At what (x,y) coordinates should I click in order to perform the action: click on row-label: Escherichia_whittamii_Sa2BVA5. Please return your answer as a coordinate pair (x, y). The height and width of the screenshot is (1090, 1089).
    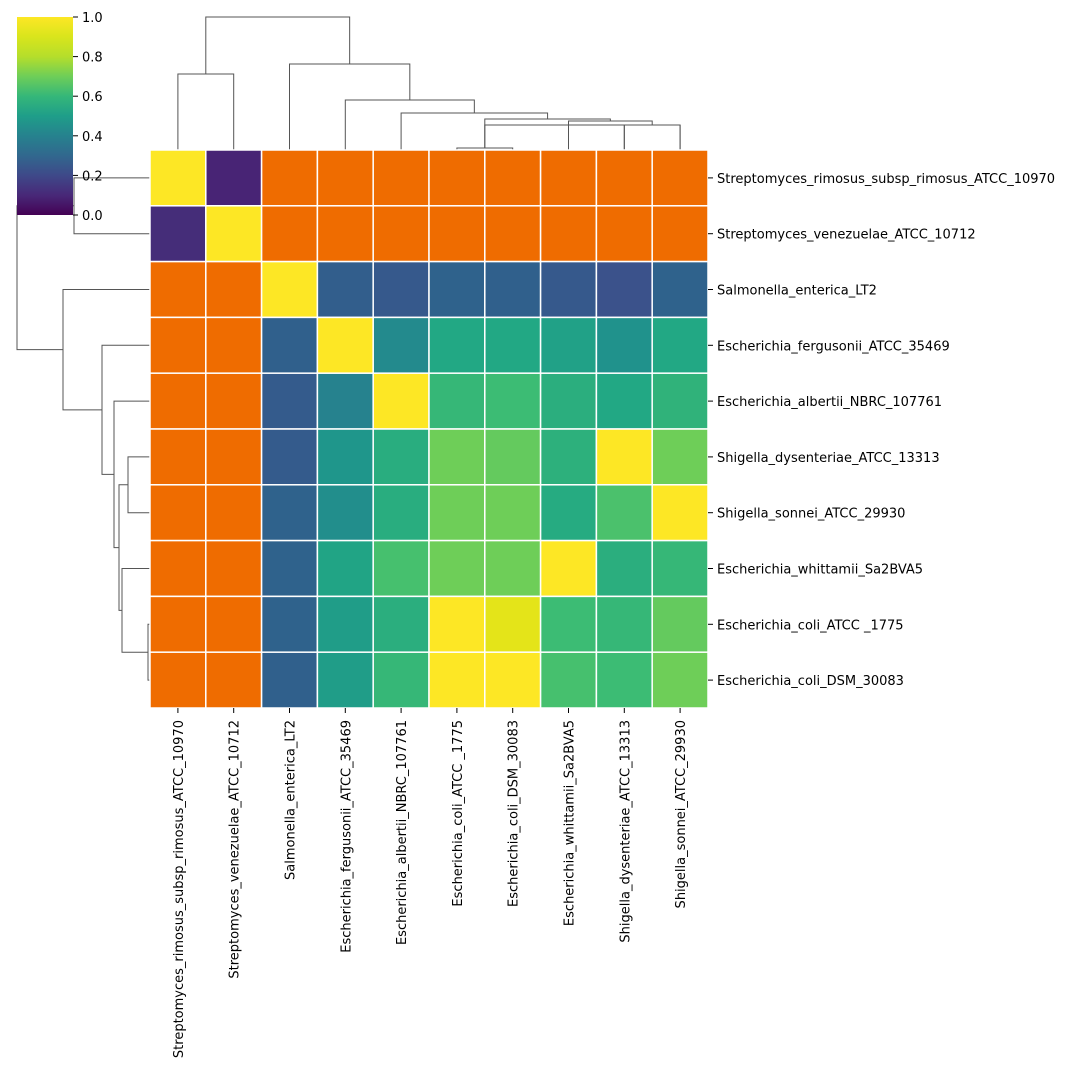
    Looking at the image, I should click on (820, 570).